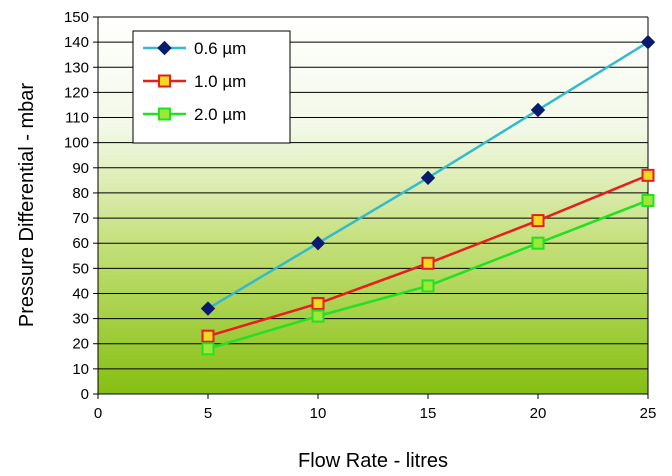 This screenshot has width=672, height=476. I want to click on x-tick-label: 15, so click(428, 413).